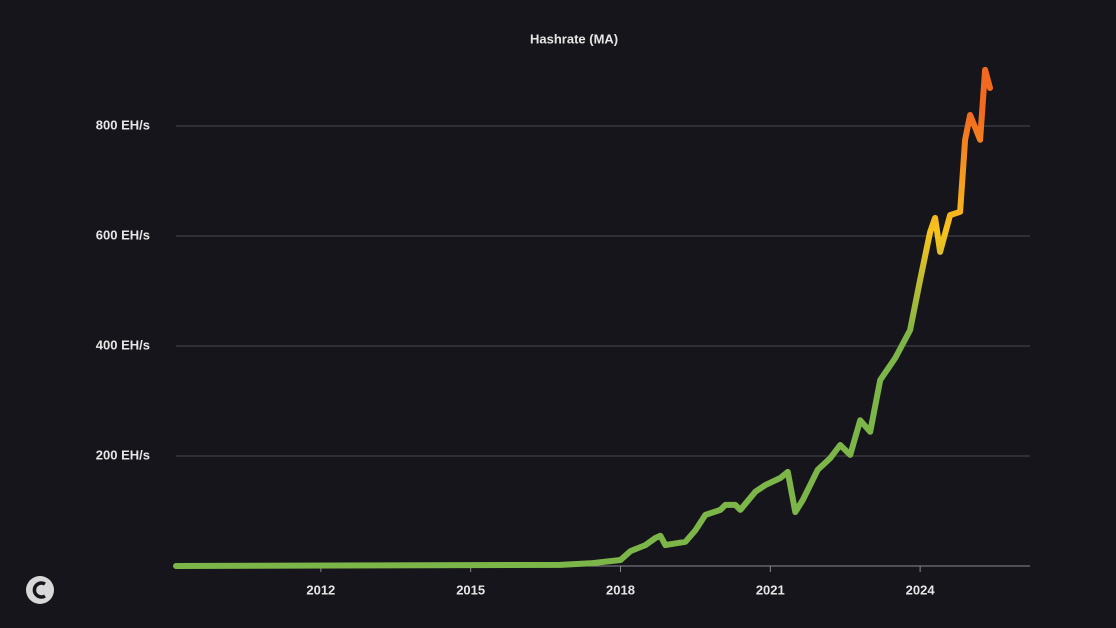  What do you see at coordinates (320, 589) in the screenshot?
I see `x-tick-label: 2012` at bounding box center [320, 589].